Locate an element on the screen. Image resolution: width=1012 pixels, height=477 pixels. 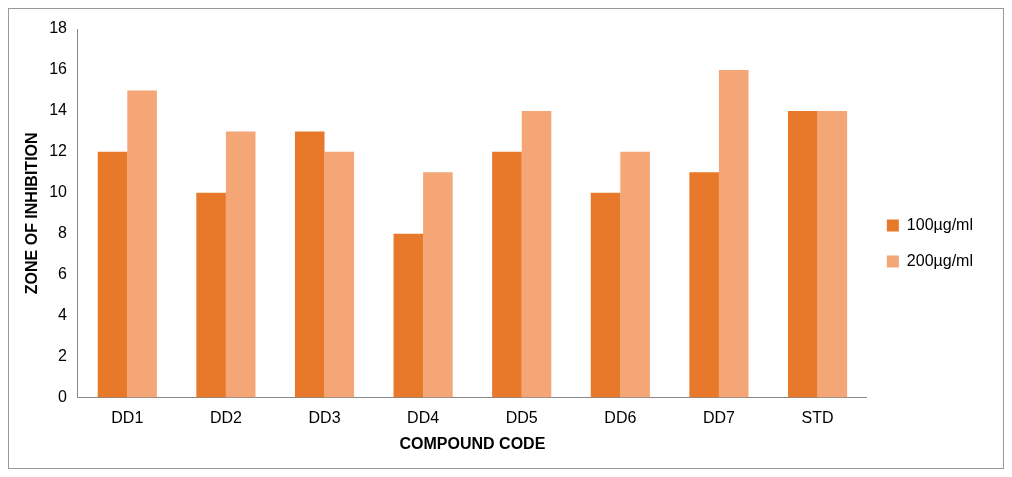
y-tick-label: 12 is located at coordinates (58, 151).